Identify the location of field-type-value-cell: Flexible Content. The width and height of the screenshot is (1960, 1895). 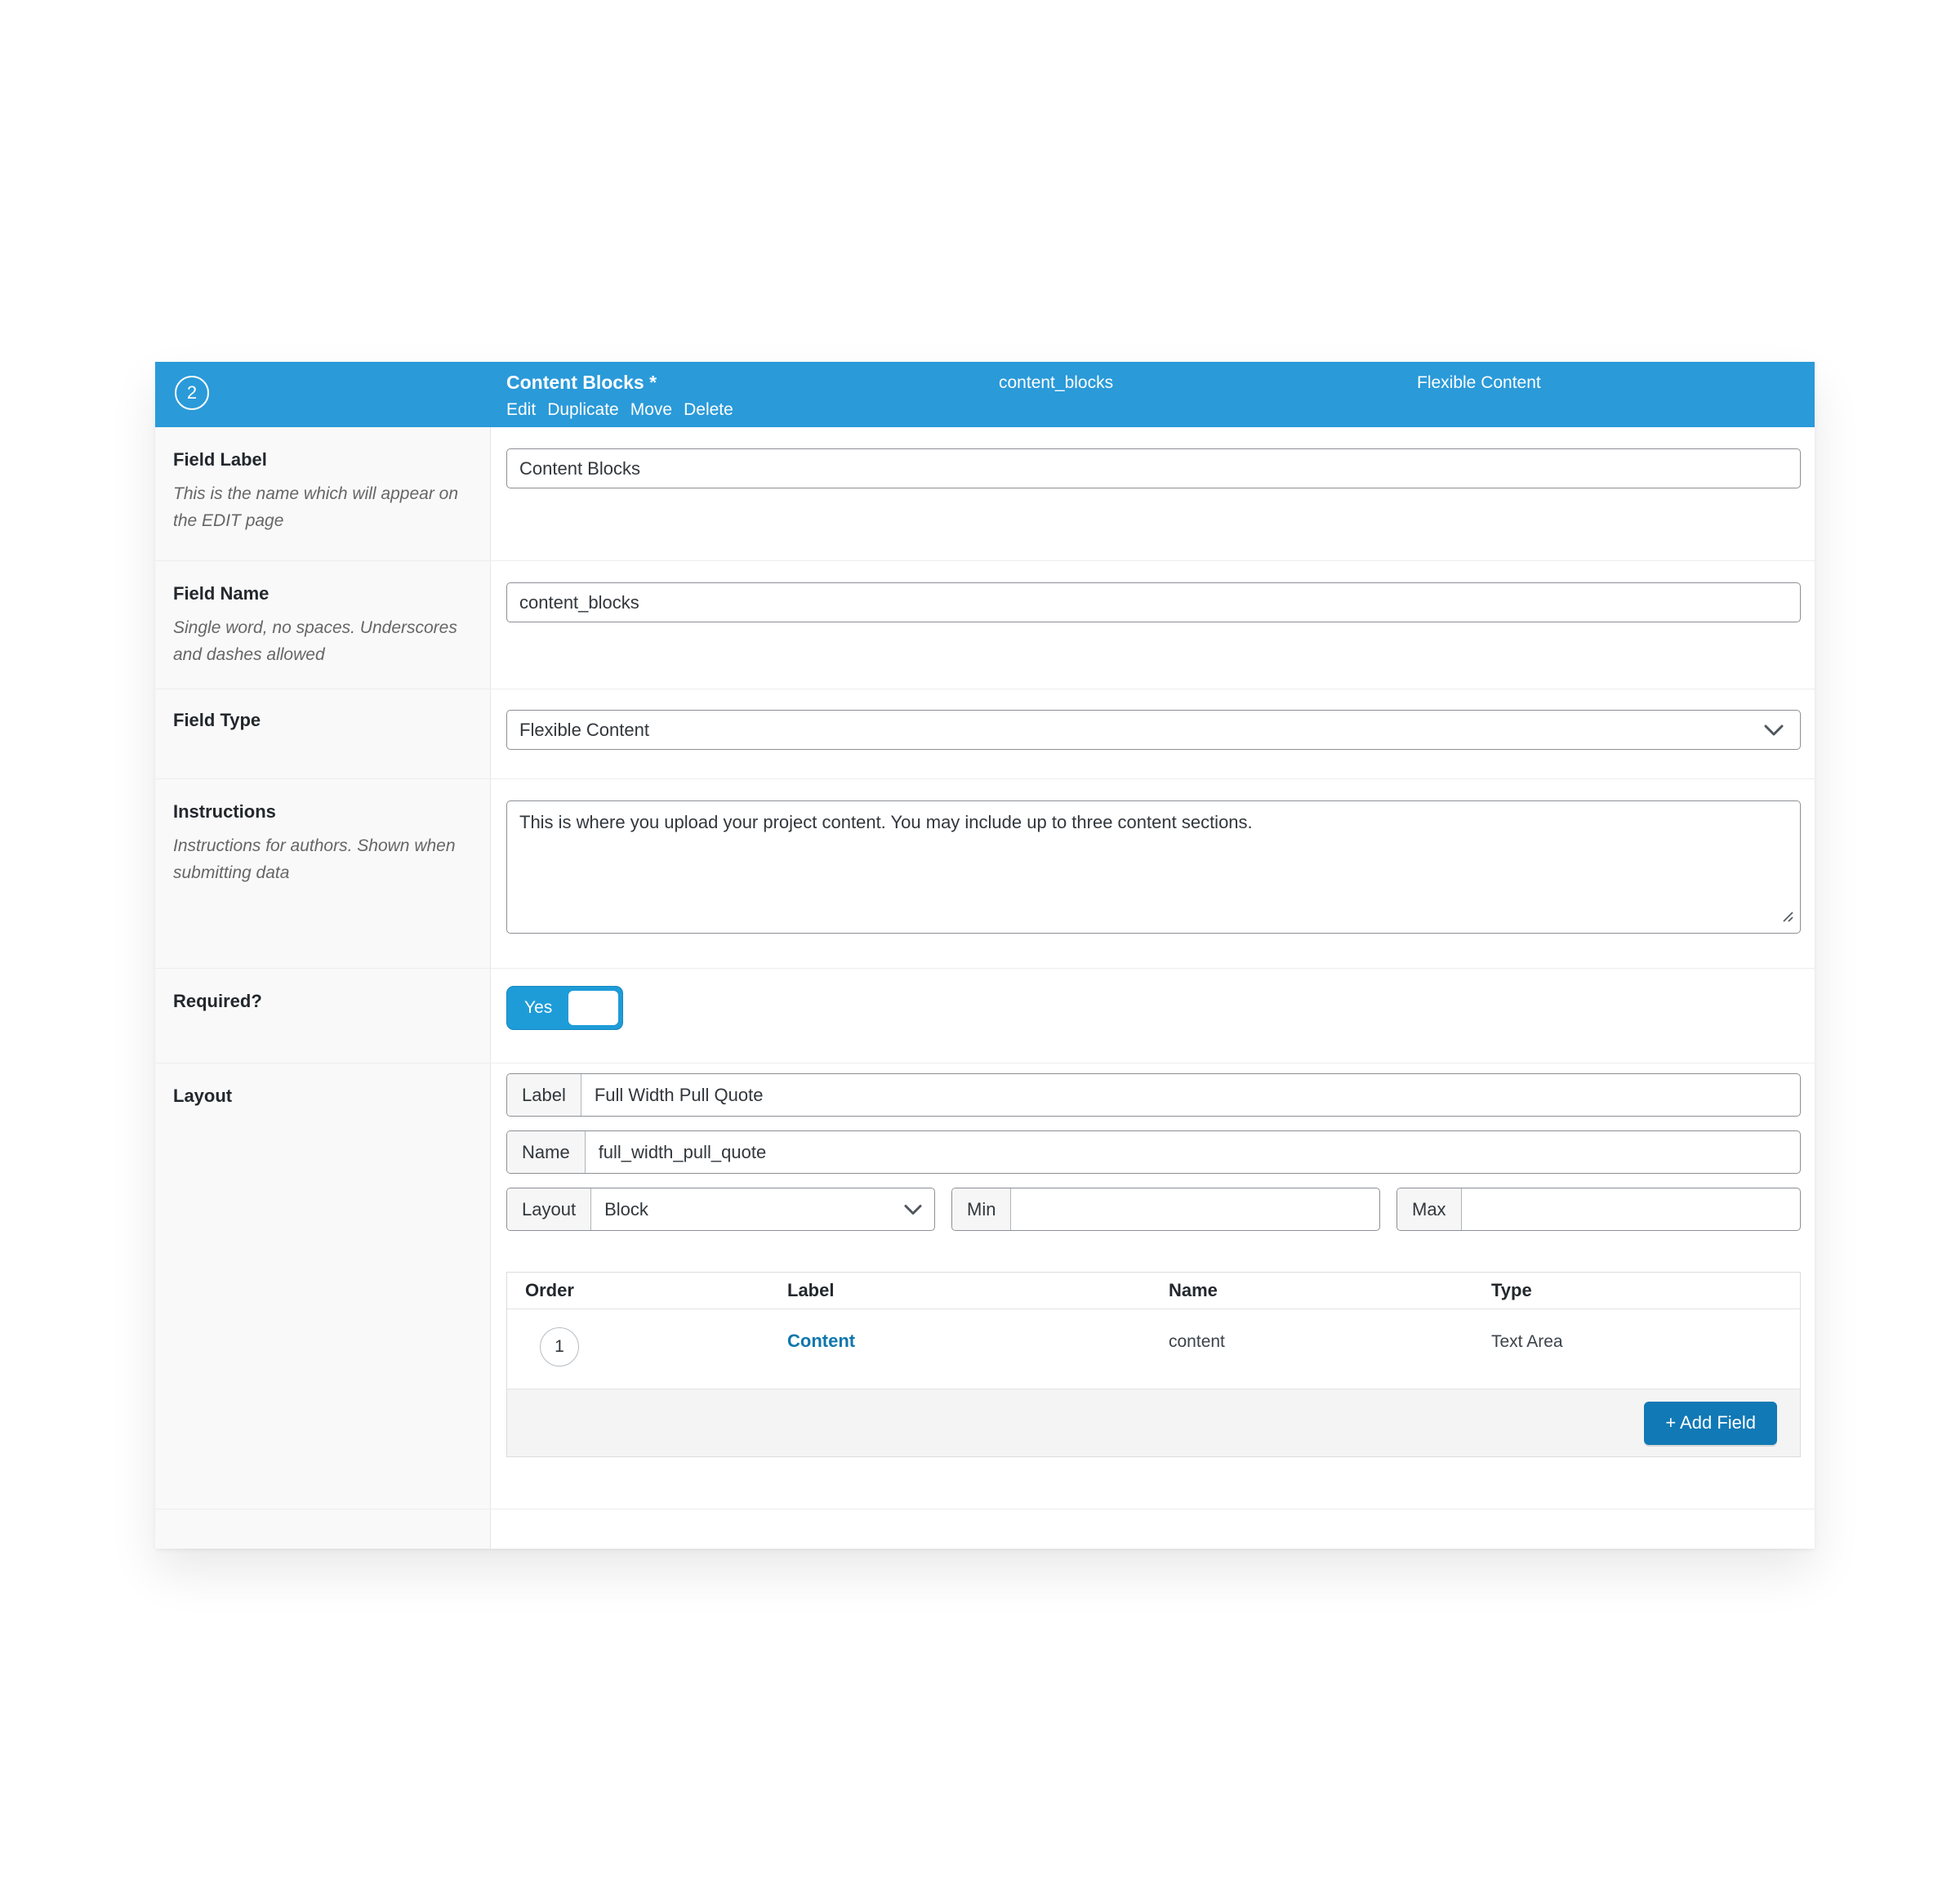
(1153, 733).